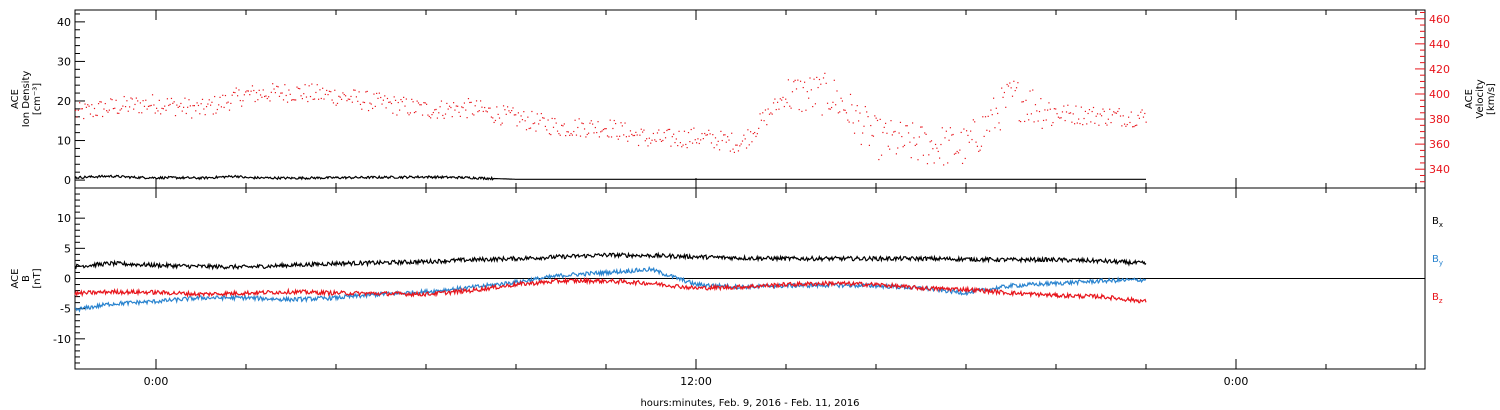  Describe the element at coordinates (26, 278) in the screenshot. I see `b-axis-label: ACEB[nT]` at that location.